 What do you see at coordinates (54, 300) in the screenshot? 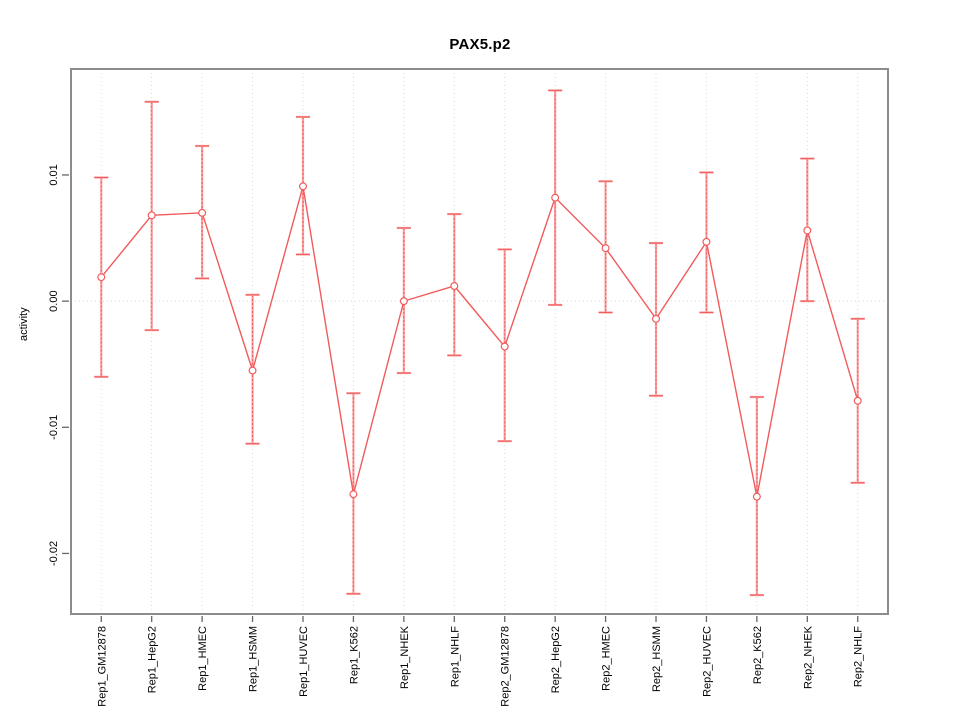
I see `y-tick-label: 0.00` at bounding box center [54, 300].